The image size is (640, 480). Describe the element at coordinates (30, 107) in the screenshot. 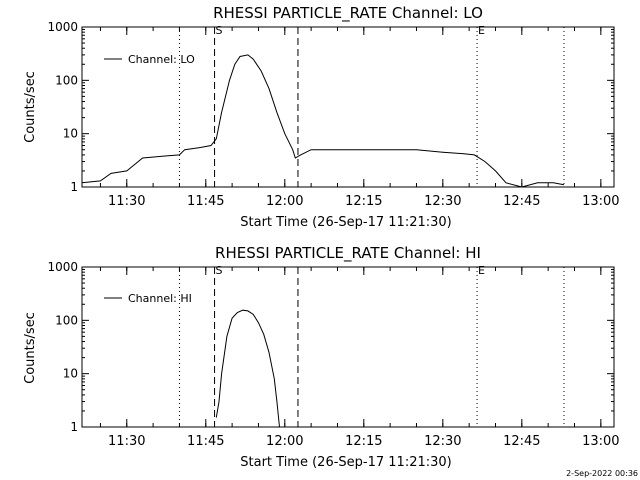

I see `y-axis-label-lo: Counts/sec` at that location.